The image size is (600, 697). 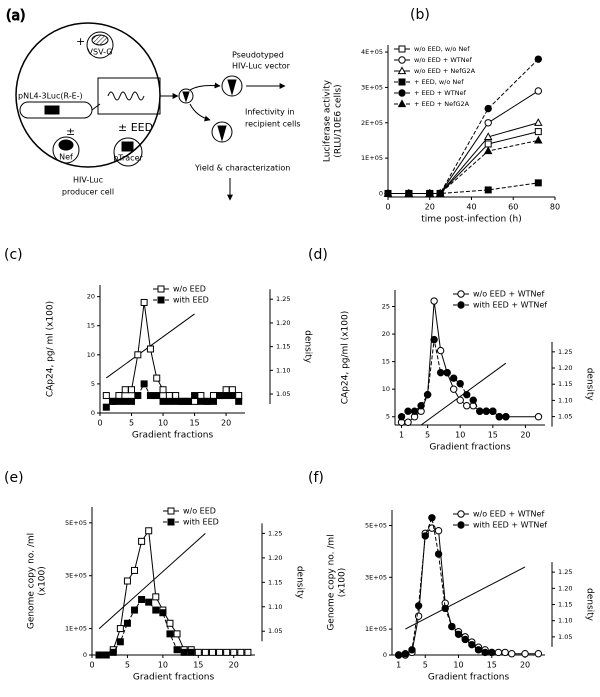 What do you see at coordinates (376, 577) in the screenshot?
I see `y-tick-label: 3E+05` at bounding box center [376, 577].